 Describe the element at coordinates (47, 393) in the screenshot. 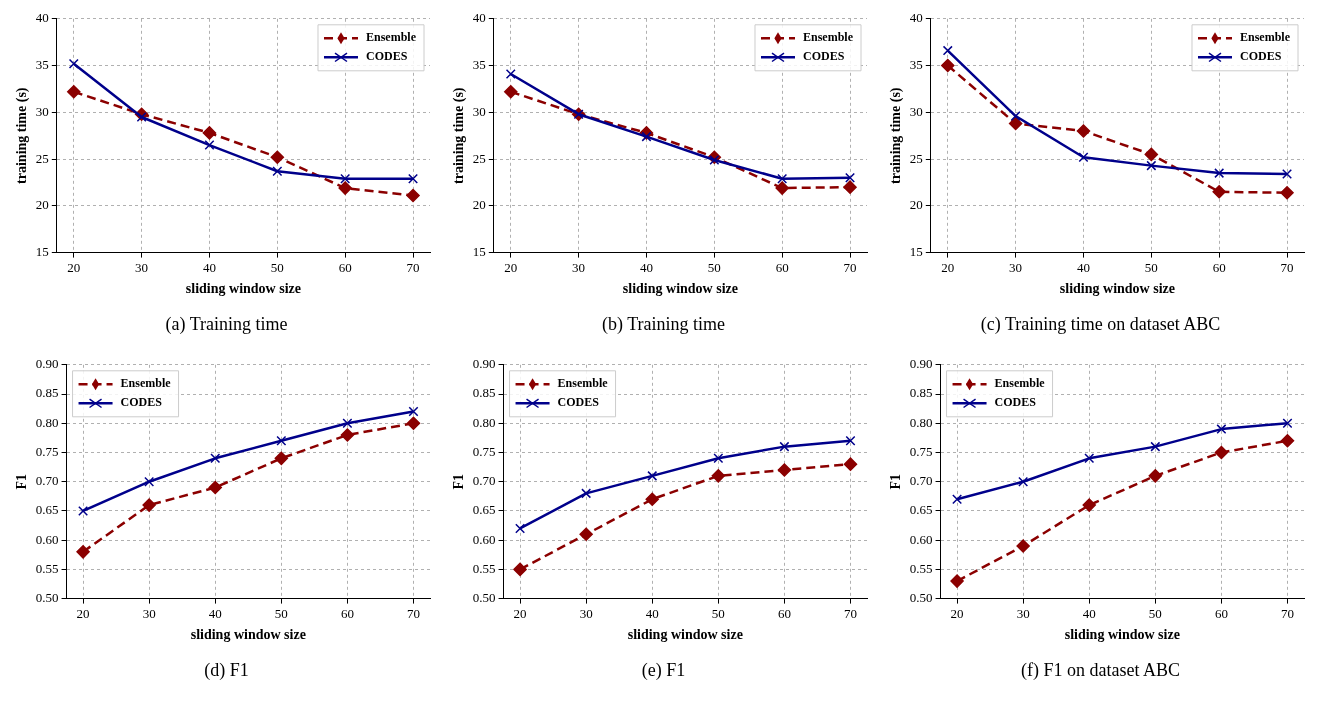

I see `y-tick-label: 0.85` at that location.